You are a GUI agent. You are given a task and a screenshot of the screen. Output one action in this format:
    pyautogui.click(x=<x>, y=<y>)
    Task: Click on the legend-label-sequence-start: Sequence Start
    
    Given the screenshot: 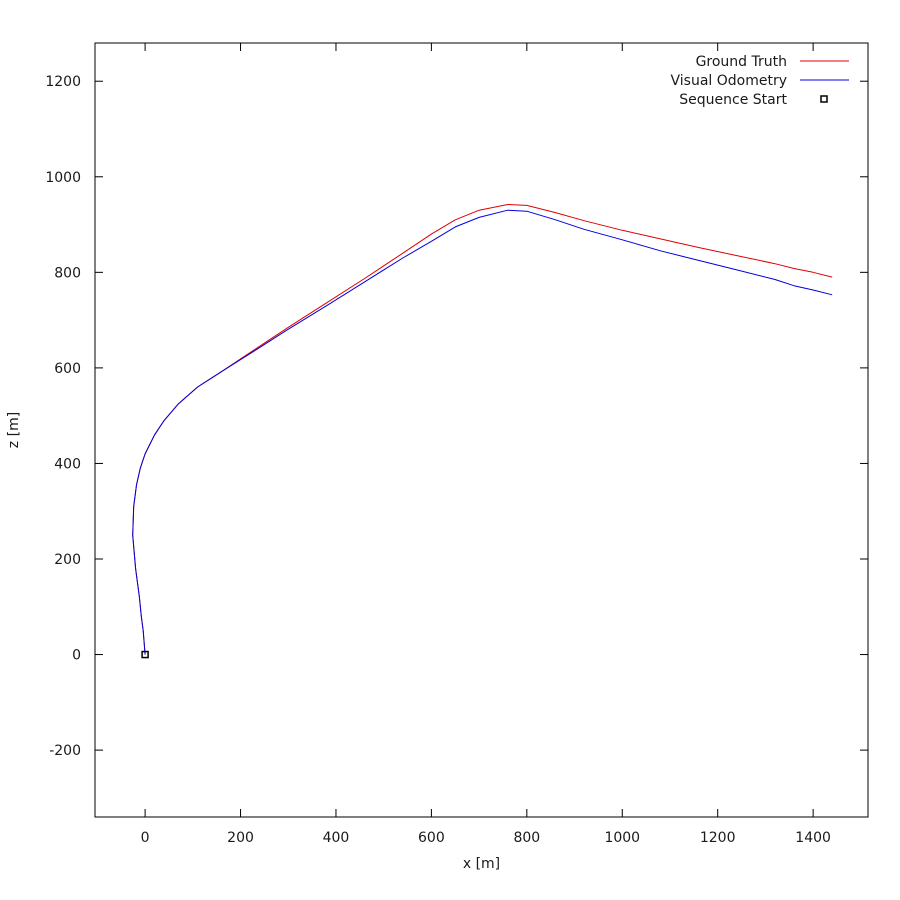 What is the action you would take?
    pyautogui.click(x=733, y=100)
    